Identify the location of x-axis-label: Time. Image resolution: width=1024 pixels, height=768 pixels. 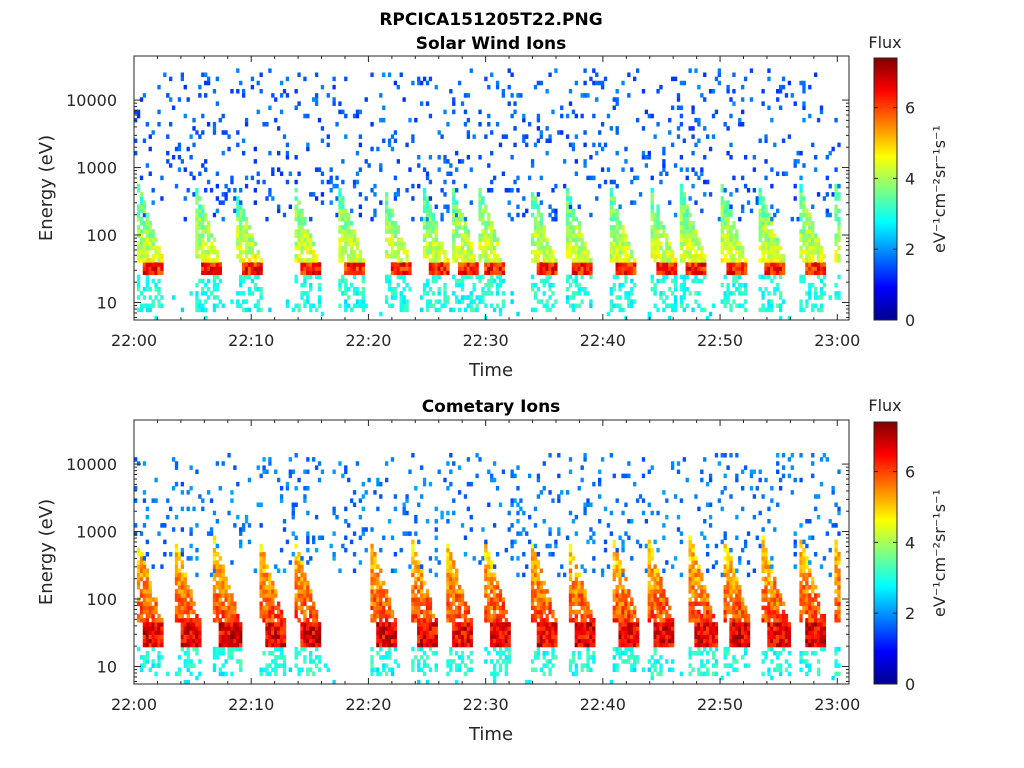
(490, 370).